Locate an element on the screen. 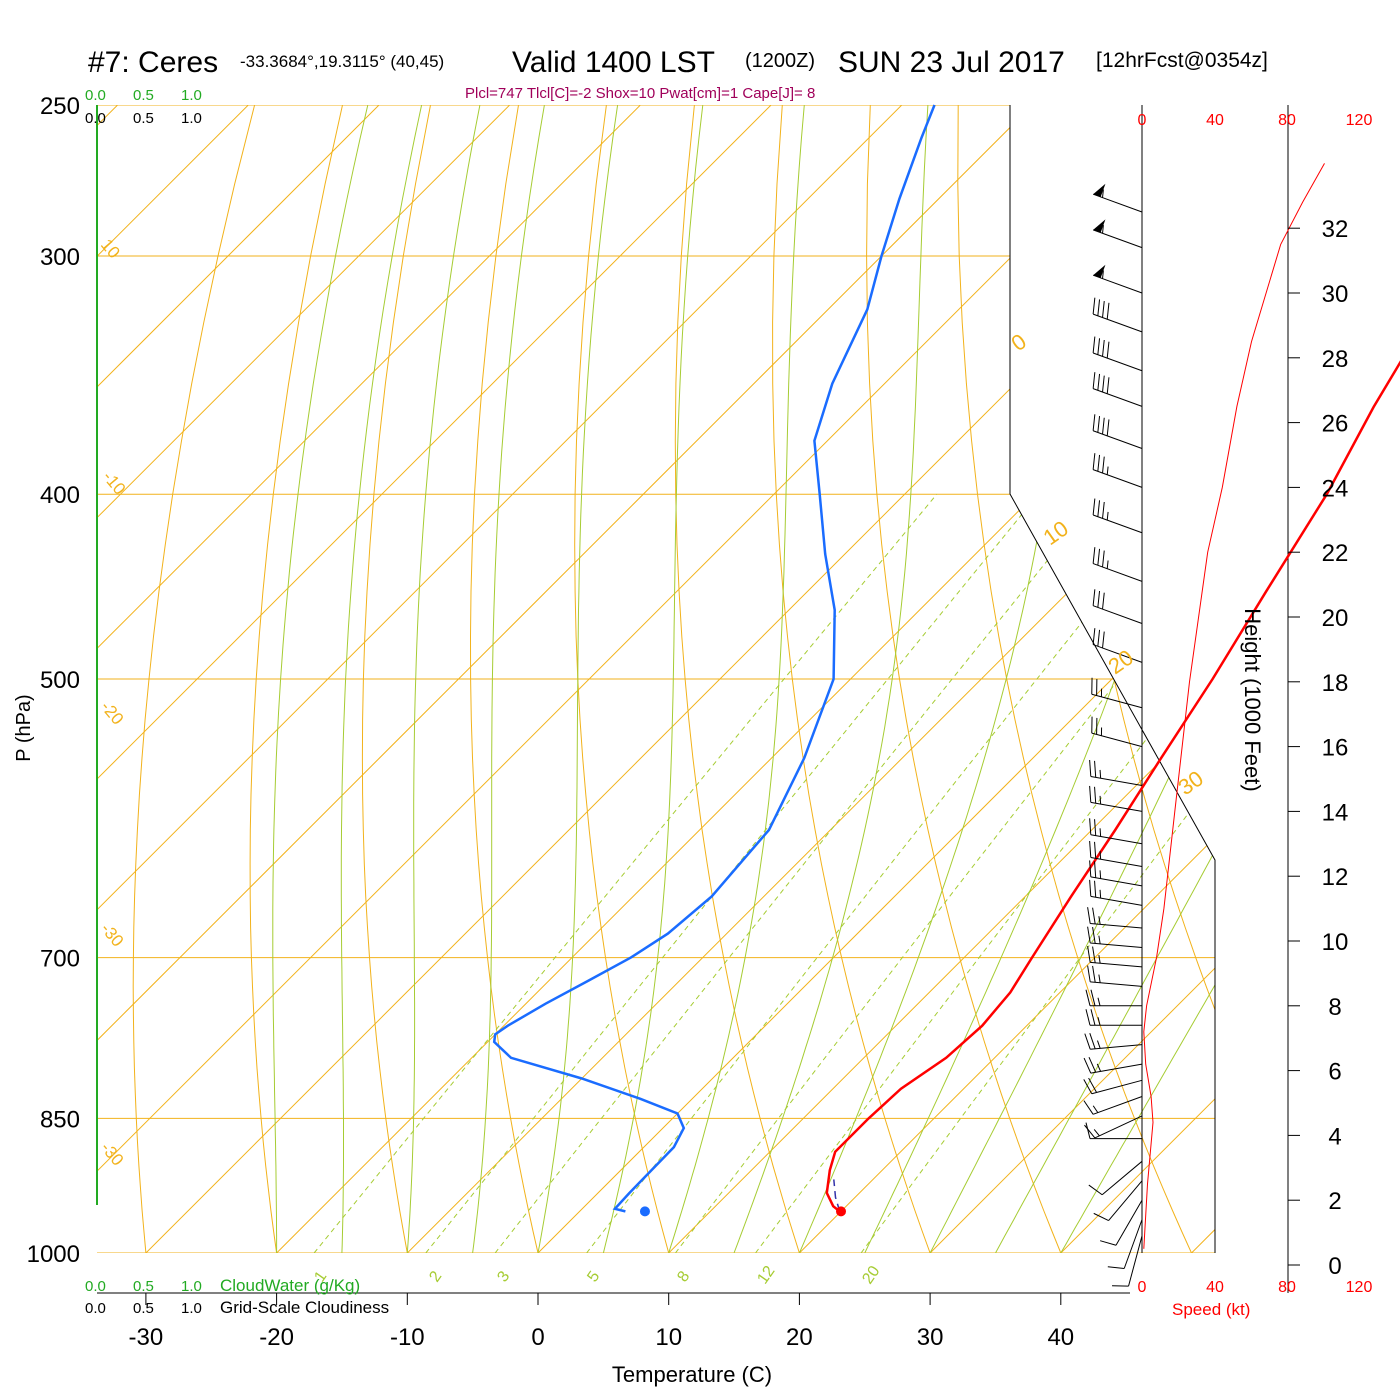  cloudiness-top-tick: 0.0 is located at coordinates (95, 118).